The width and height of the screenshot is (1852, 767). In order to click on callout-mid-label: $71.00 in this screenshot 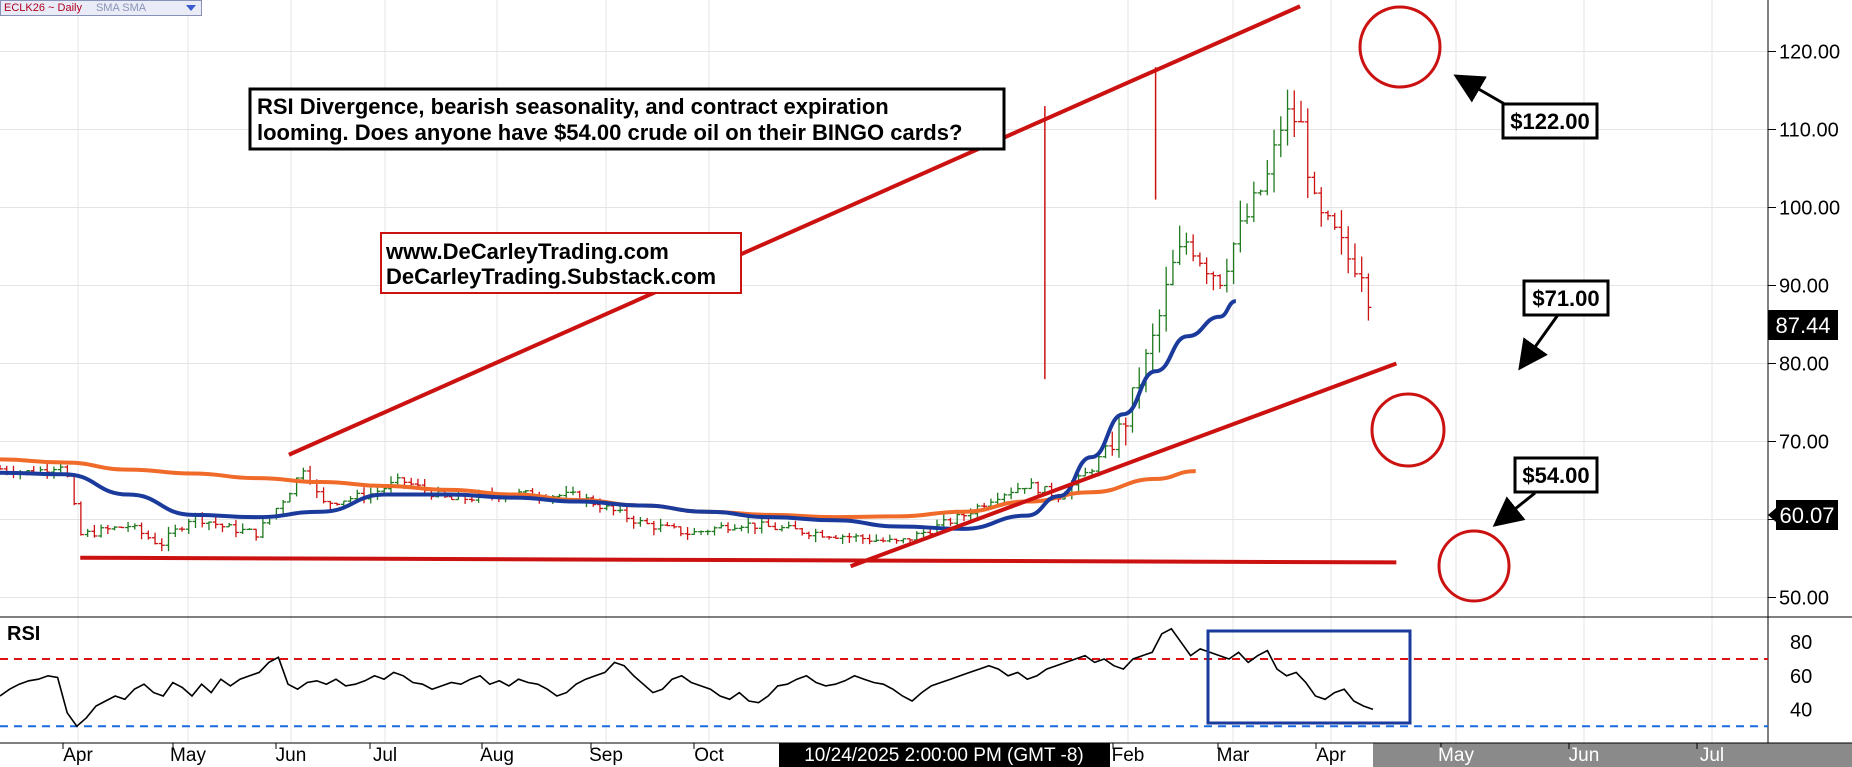, I will do `click(1565, 298)`.